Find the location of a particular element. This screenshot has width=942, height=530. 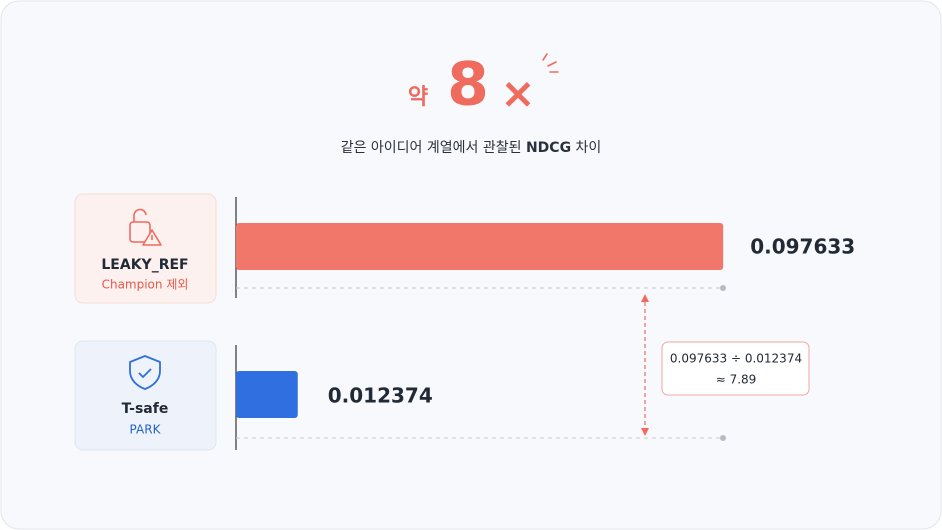

annotation-expression: 0.097633 ÷ 0.012374 is located at coordinates (736, 359).